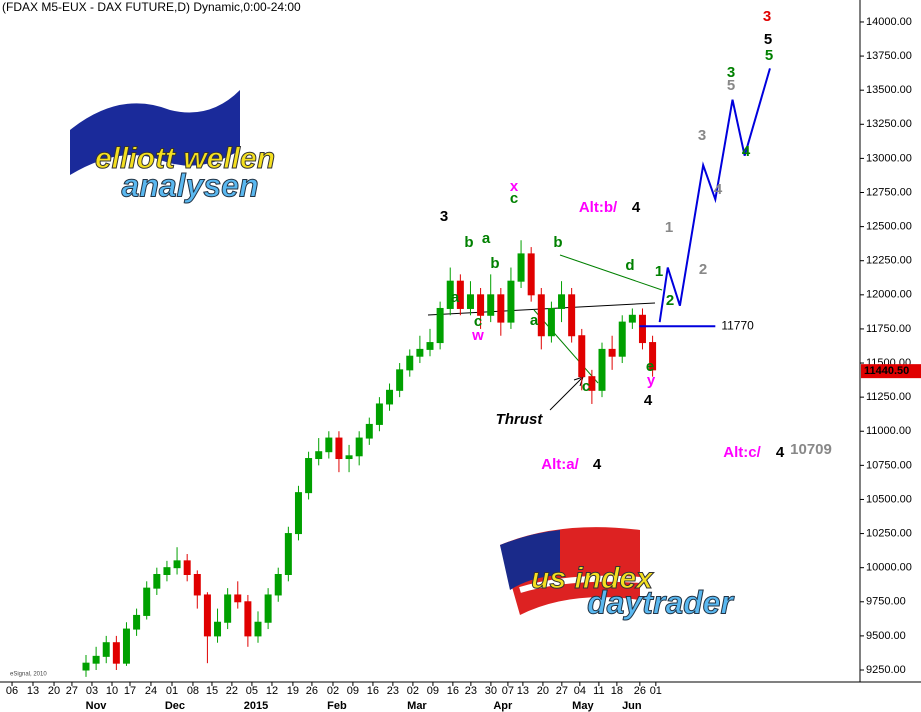  Describe the element at coordinates (112, 691) in the screenshot. I see `x-tick-label: 10` at that location.